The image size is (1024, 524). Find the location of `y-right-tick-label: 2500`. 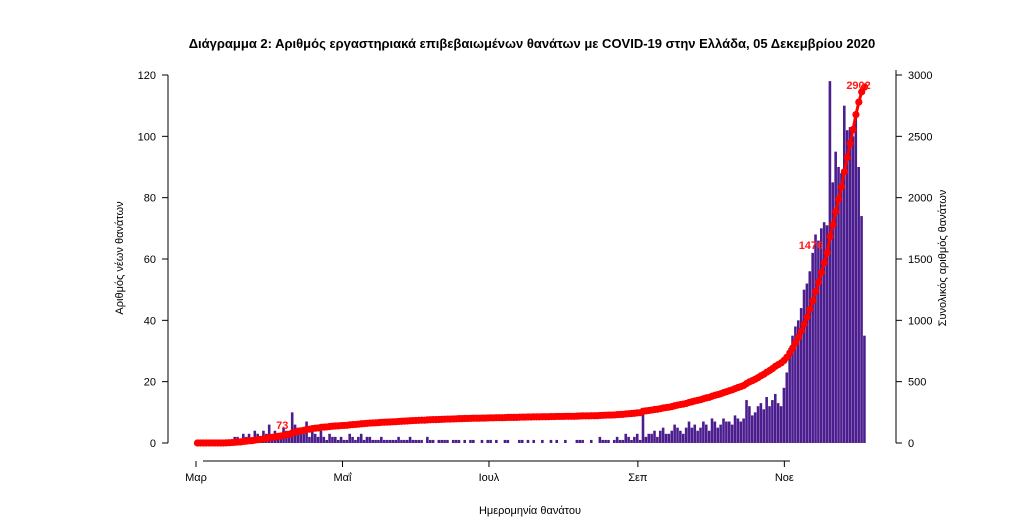

y-right-tick-label: 2500 is located at coordinates (920, 137).